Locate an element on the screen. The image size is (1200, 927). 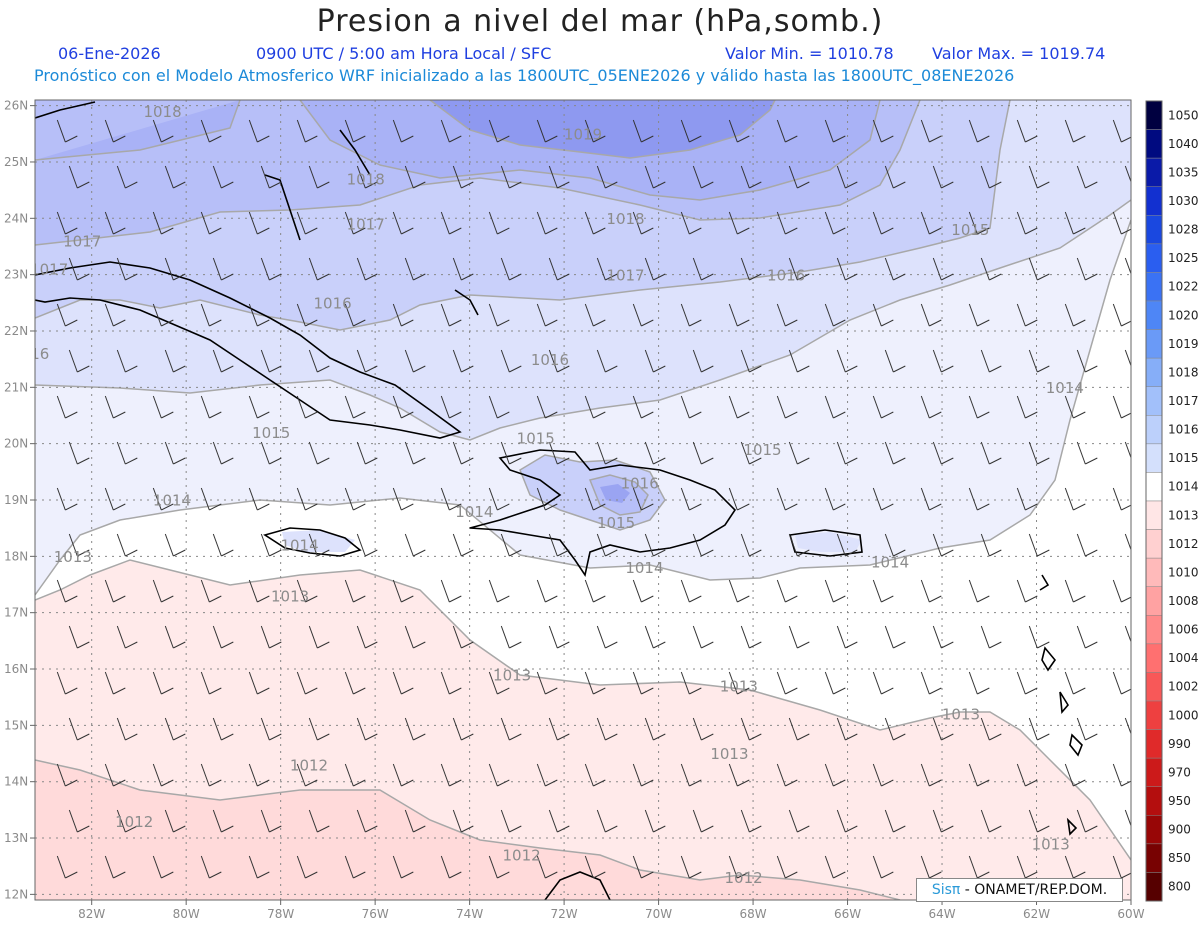
lat-label: 19N is located at coordinates (16, 500).